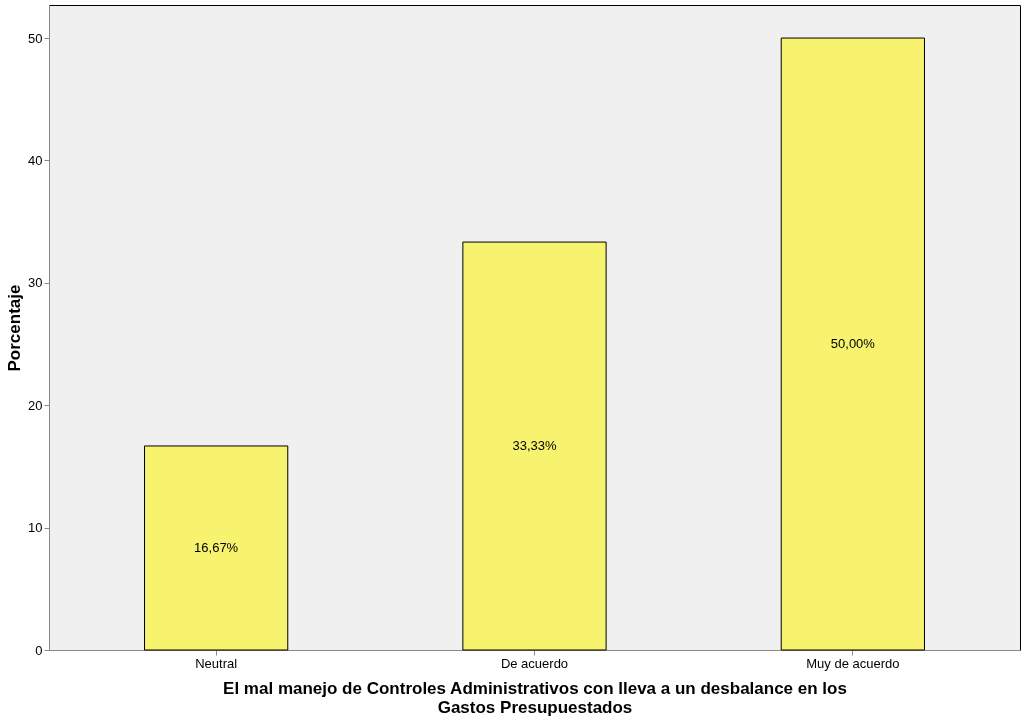 This screenshot has width=1025, height=720. Describe the element at coordinates (35, 38) in the screenshot. I see `y-tick-label: 50` at that location.